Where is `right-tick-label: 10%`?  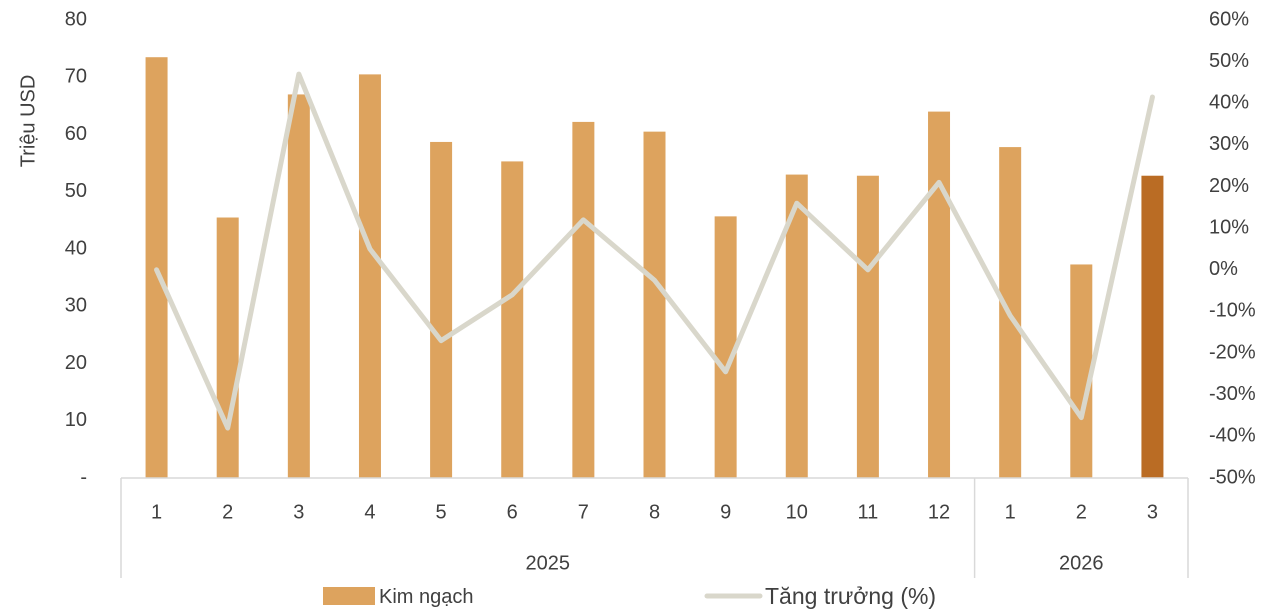
right-tick-label: 10% is located at coordinates (1229, 227).